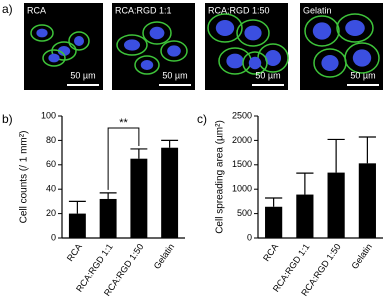 This screenshot has height=305, width=391. Describe the element at coordinates (341, 46) in the screenshot. I see `micrograph: Gelatin 50 µm` at that location.